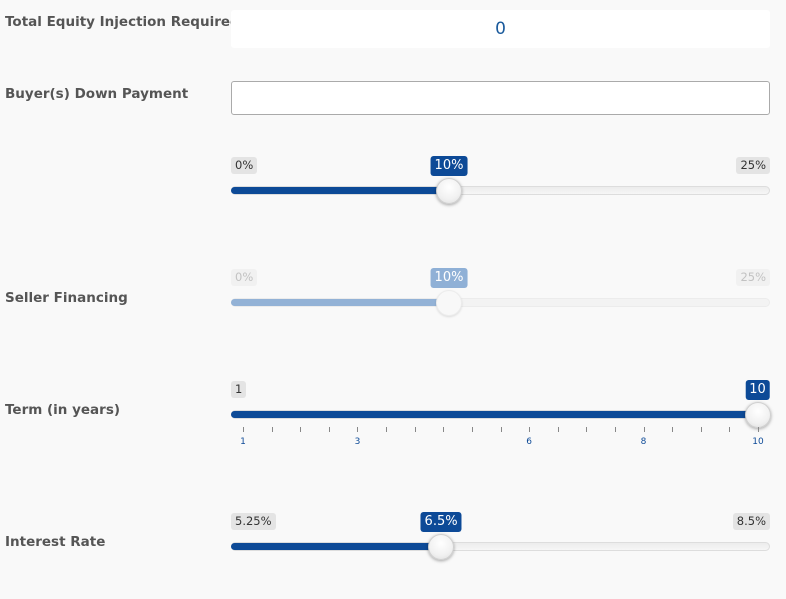 This screenshot has height=599, width=786. What do you see at coordinates (253, 521) in the screenshot?
I see `slider-min-label: 5.25%` at bounding box center [253, 521].